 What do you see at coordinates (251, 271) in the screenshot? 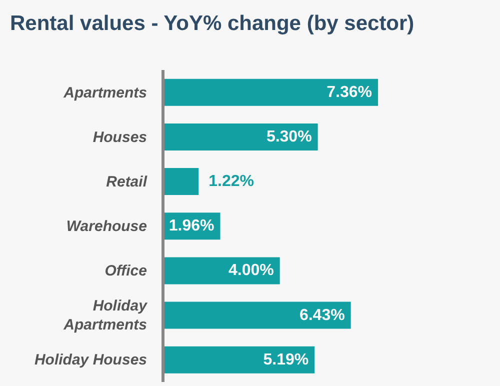
I see `data-label: 4.00%` at bounding box center [251, 271].